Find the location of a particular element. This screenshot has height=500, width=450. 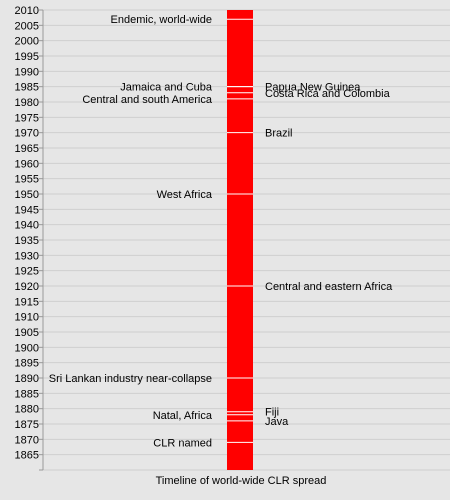

event-label: Costa Rica and Colombia is located at coordinates (328, 94).